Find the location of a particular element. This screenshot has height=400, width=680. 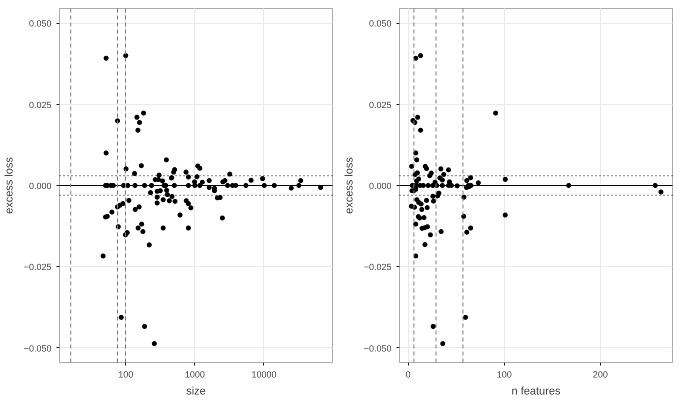

x-axis-title: n features is located at coordinates (536, 392).